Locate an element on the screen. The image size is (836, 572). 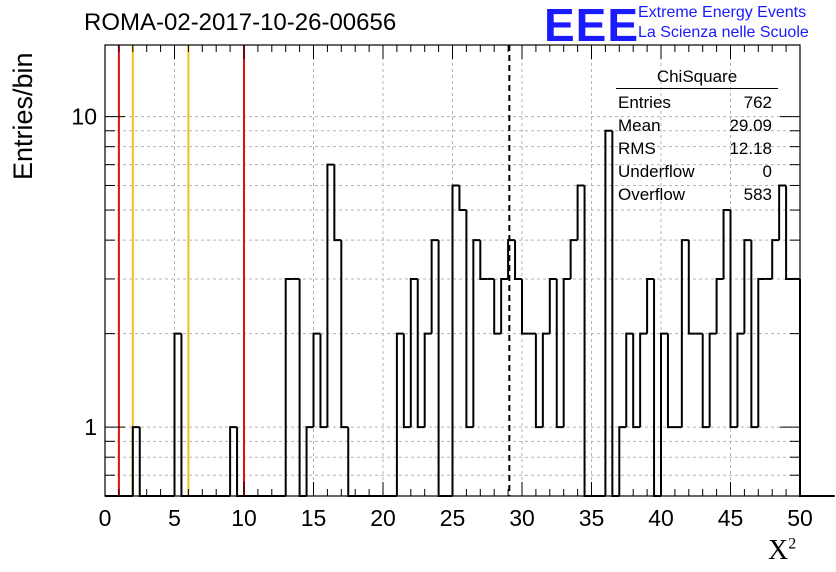
x-tick-label: 40 is located at coordinates (661, 518).